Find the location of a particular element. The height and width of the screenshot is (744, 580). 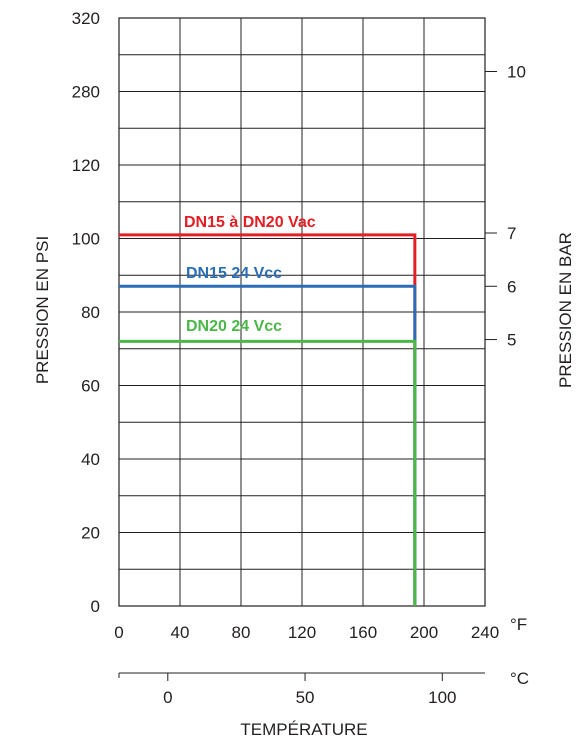

x-tick-label-f: 0 is located at coordinates (118, 632).